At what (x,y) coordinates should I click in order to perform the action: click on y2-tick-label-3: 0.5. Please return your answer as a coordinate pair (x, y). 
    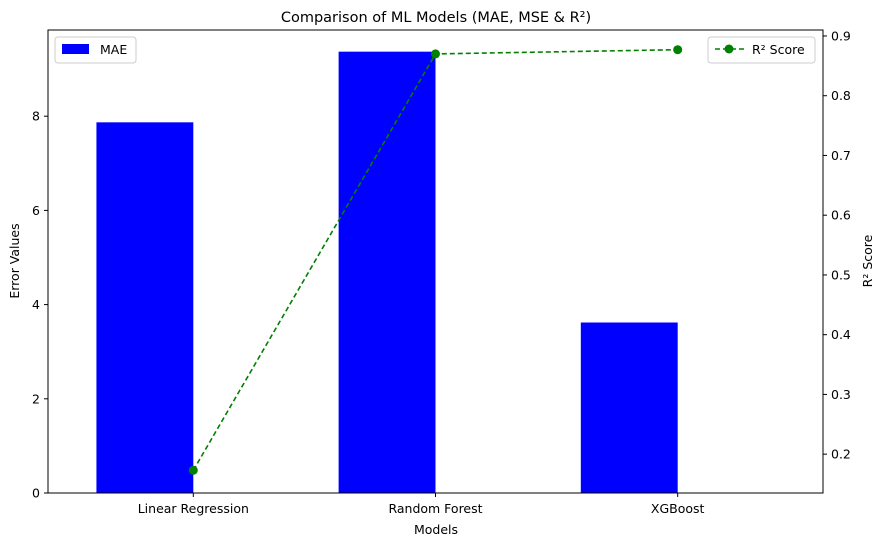
    Looking at the image, I should click on (841, 274).